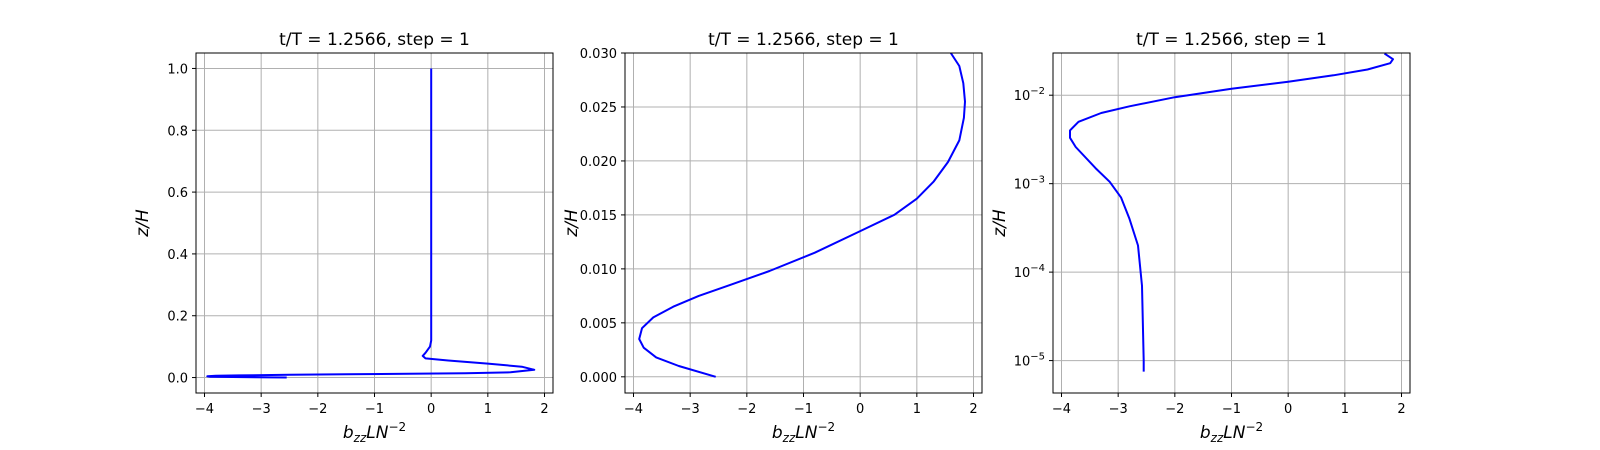 The height and width of the screenshot is (450, 1600). What do you see at coordinates (1037, 357) in the screenshot?
I see `tick-label-exponent: −5` at bounding box center [1037, 357].